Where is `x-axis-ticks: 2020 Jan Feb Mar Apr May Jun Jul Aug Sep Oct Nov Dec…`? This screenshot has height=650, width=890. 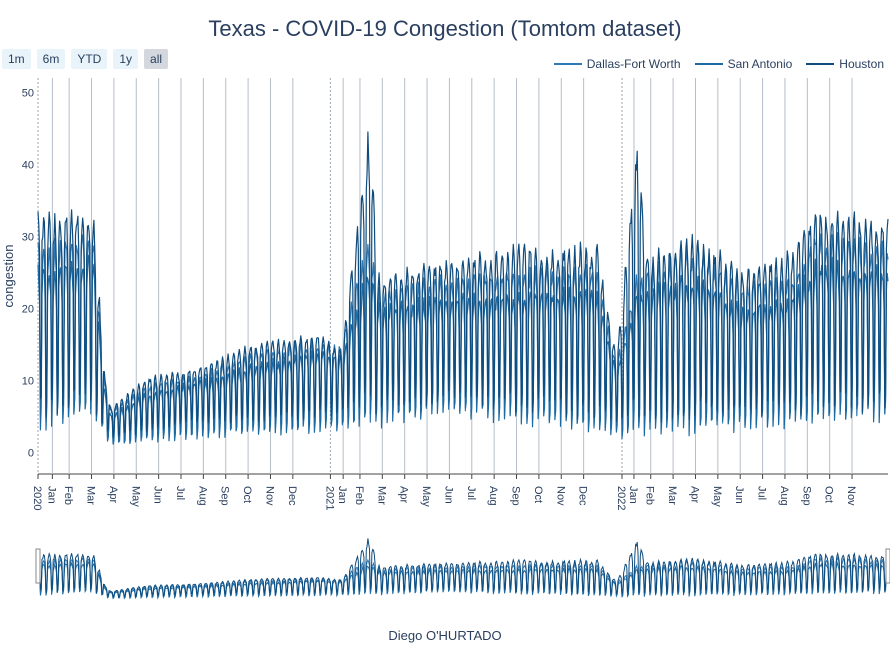 x-axis-ticks: 2020 Jan Feb Mar Apr May Jun Jul Aug Sep Oct Nov Dec… is located at coordinates (444, 492).